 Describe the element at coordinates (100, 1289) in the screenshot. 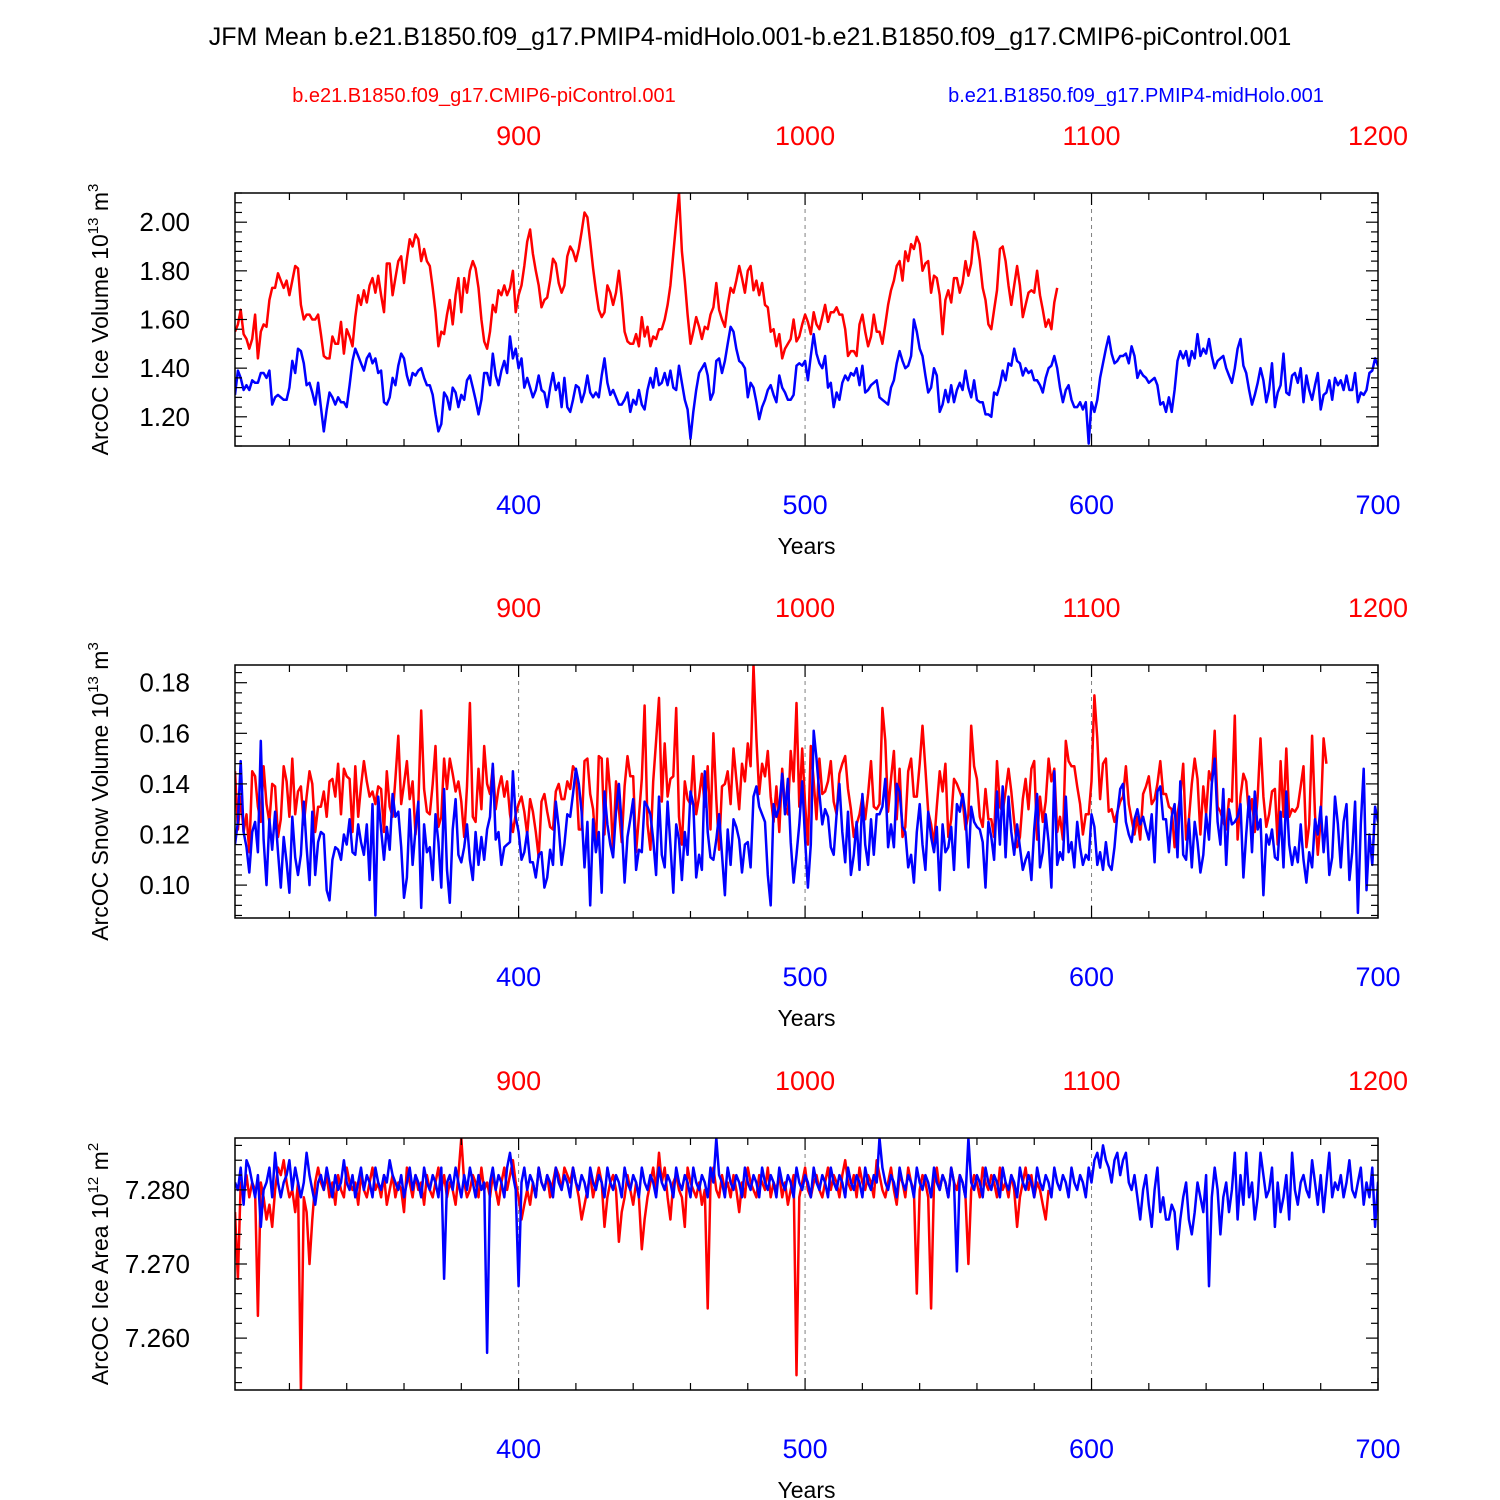

I see `y-axis-label-main: ArcOC Ice Area 10` at that location.